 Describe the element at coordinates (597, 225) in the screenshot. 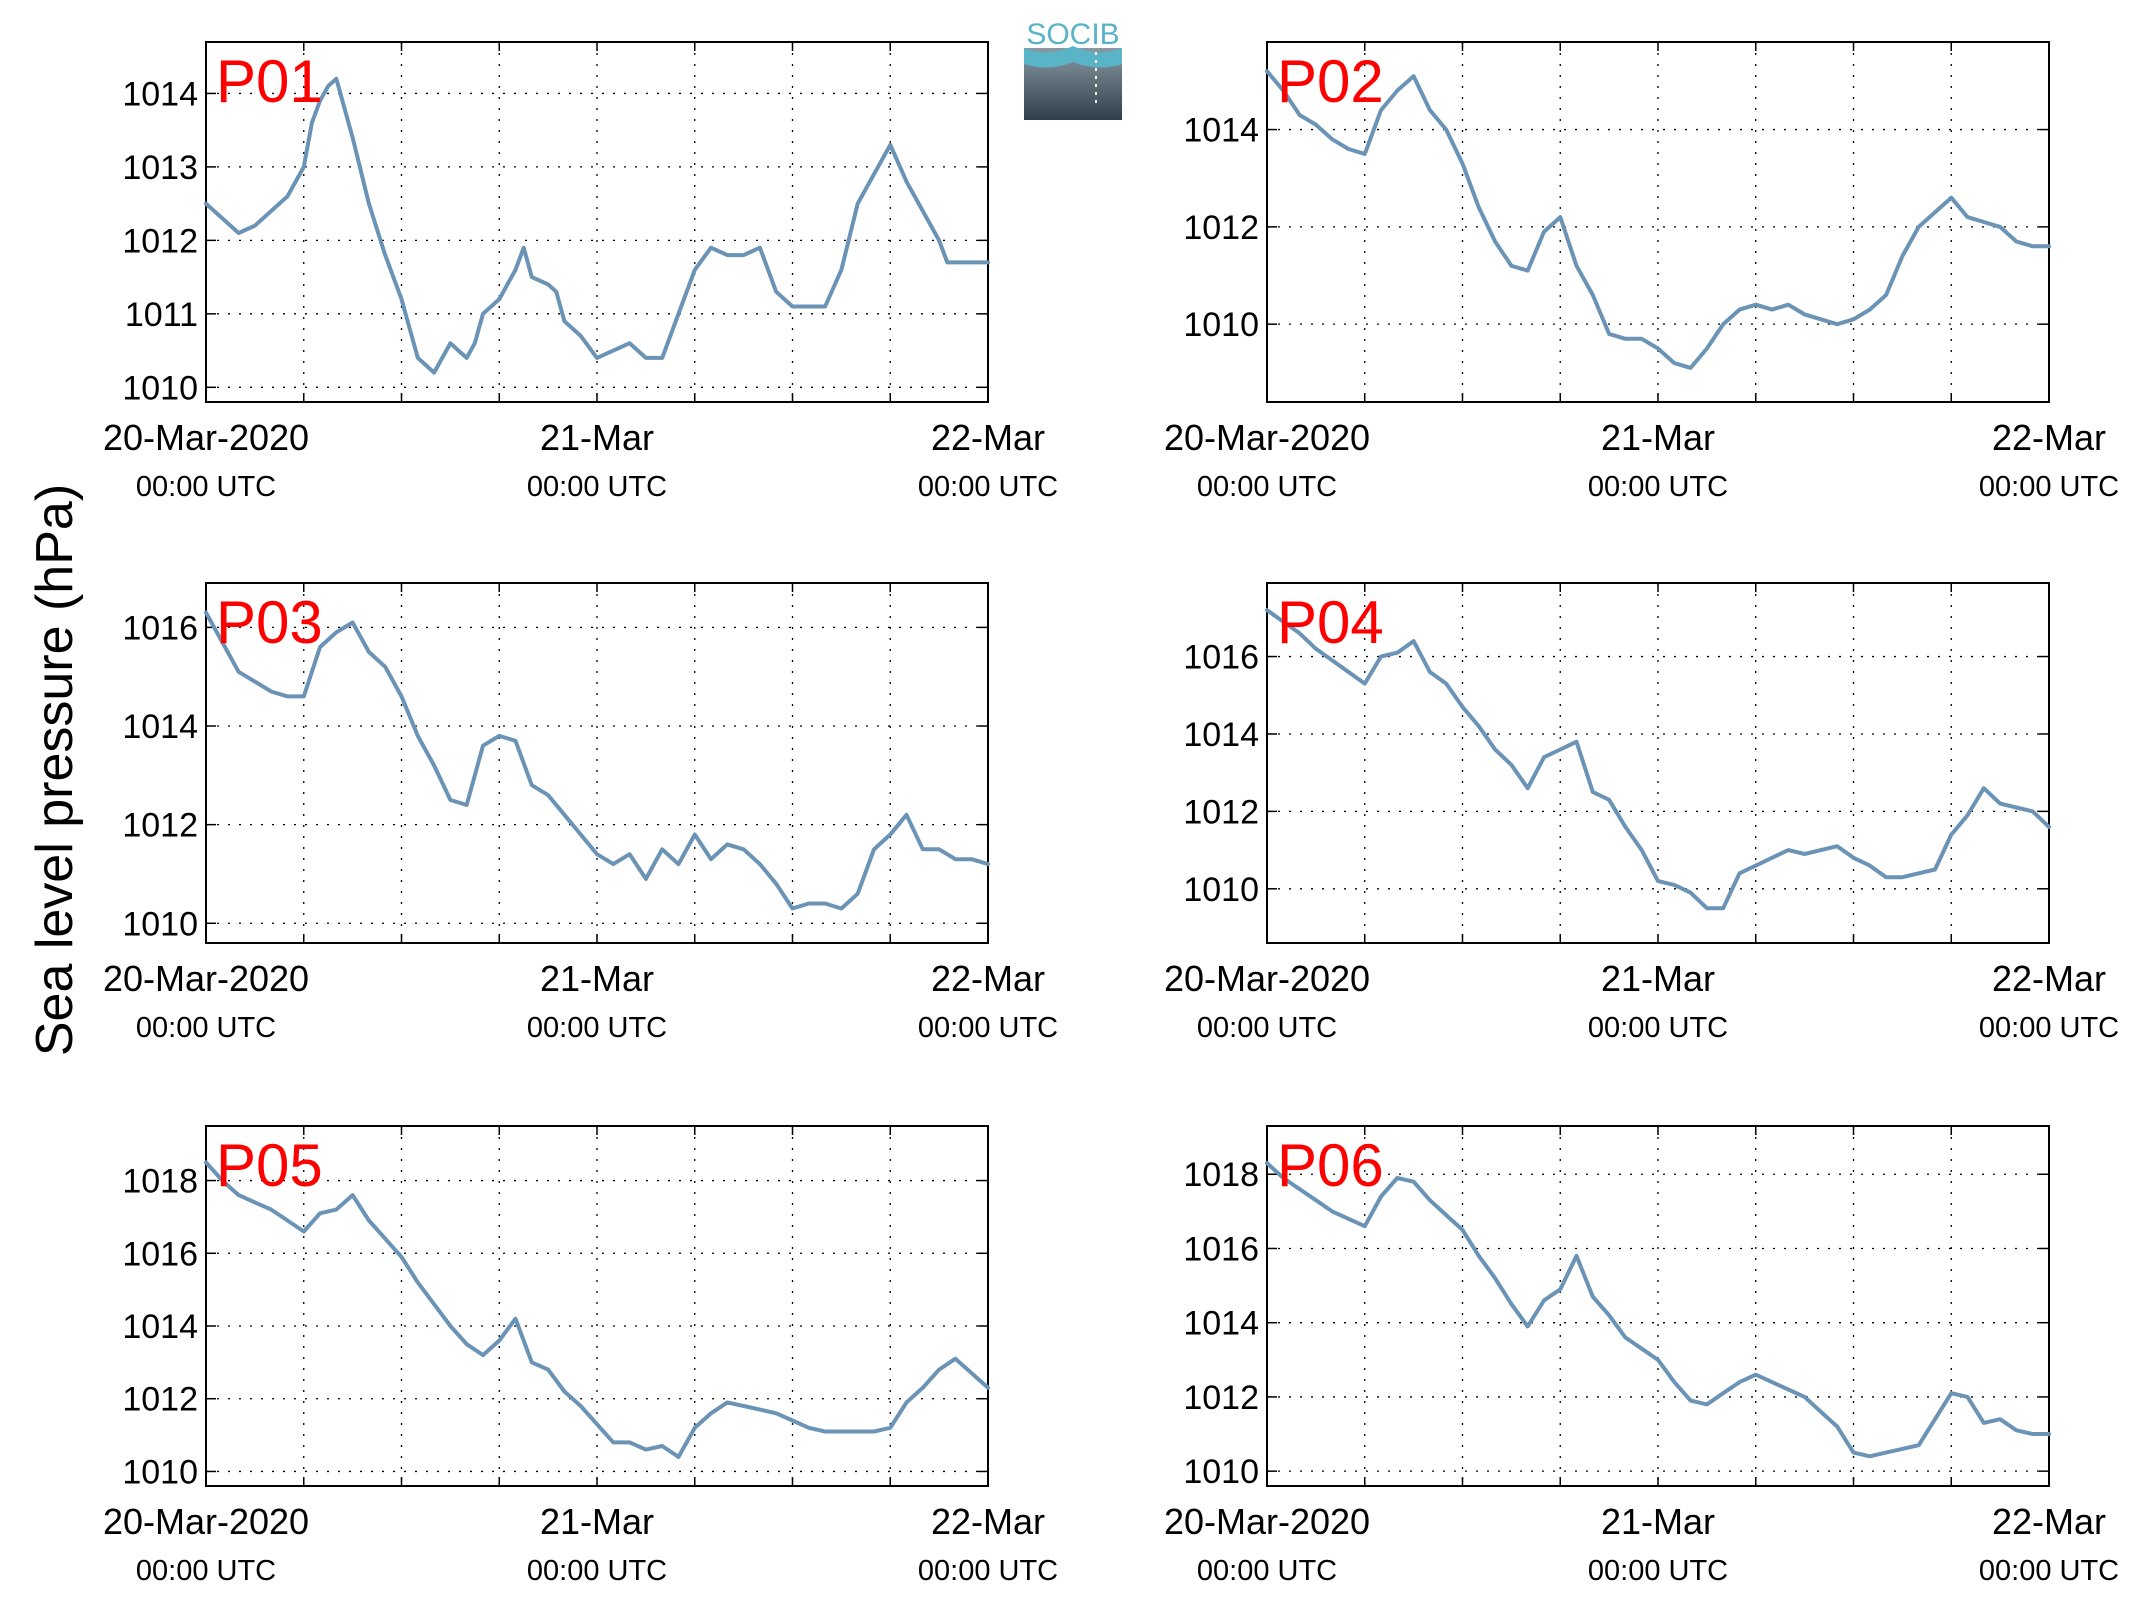

I see `series-line-p01` at that location.